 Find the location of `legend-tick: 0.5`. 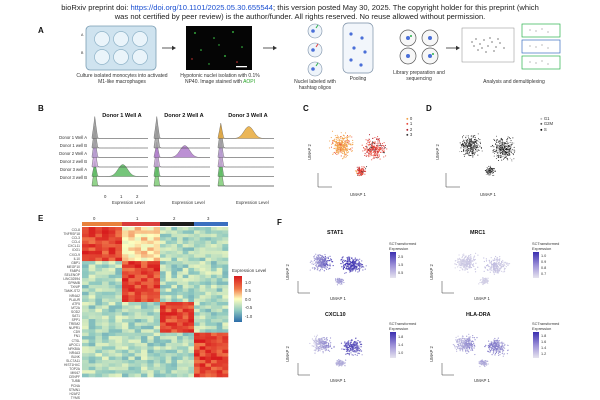

legend-tick: 0.5 is located at coordinates (248, 291).